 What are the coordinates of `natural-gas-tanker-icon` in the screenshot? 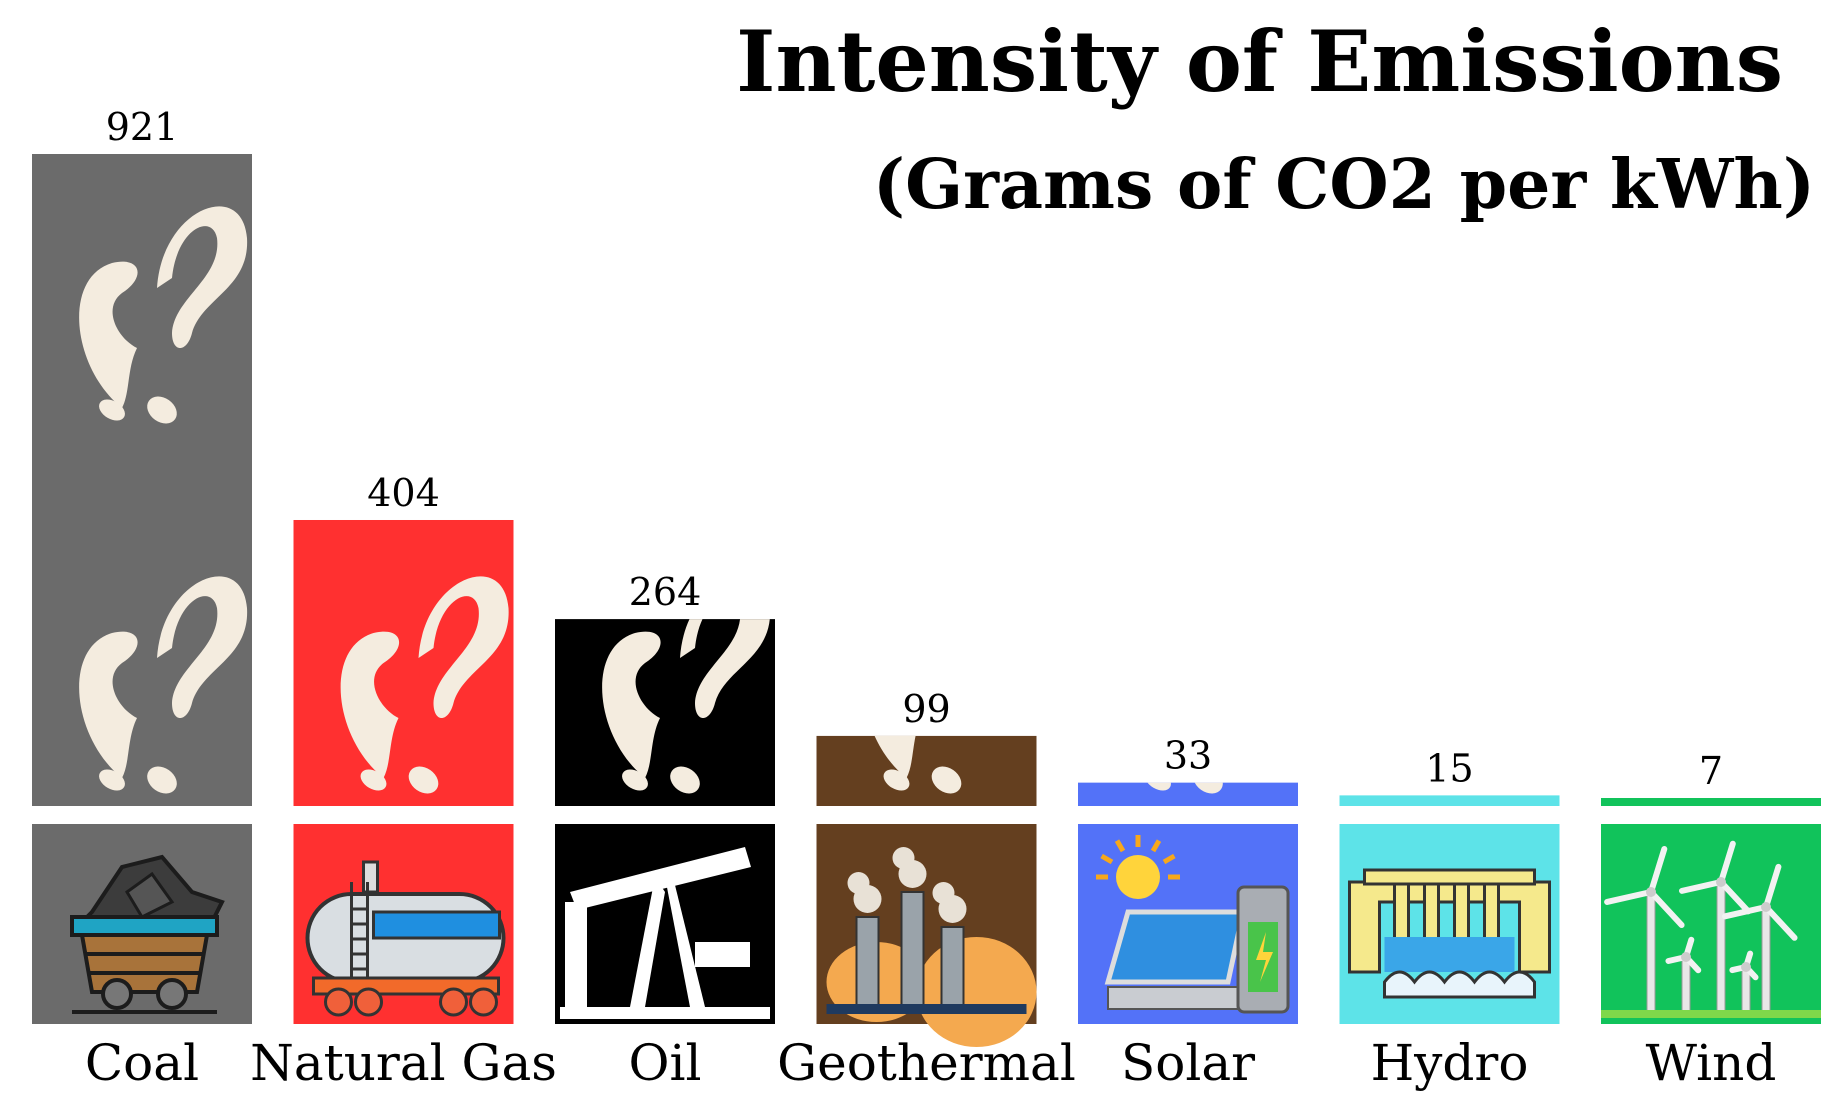 It's located at (403, 924).